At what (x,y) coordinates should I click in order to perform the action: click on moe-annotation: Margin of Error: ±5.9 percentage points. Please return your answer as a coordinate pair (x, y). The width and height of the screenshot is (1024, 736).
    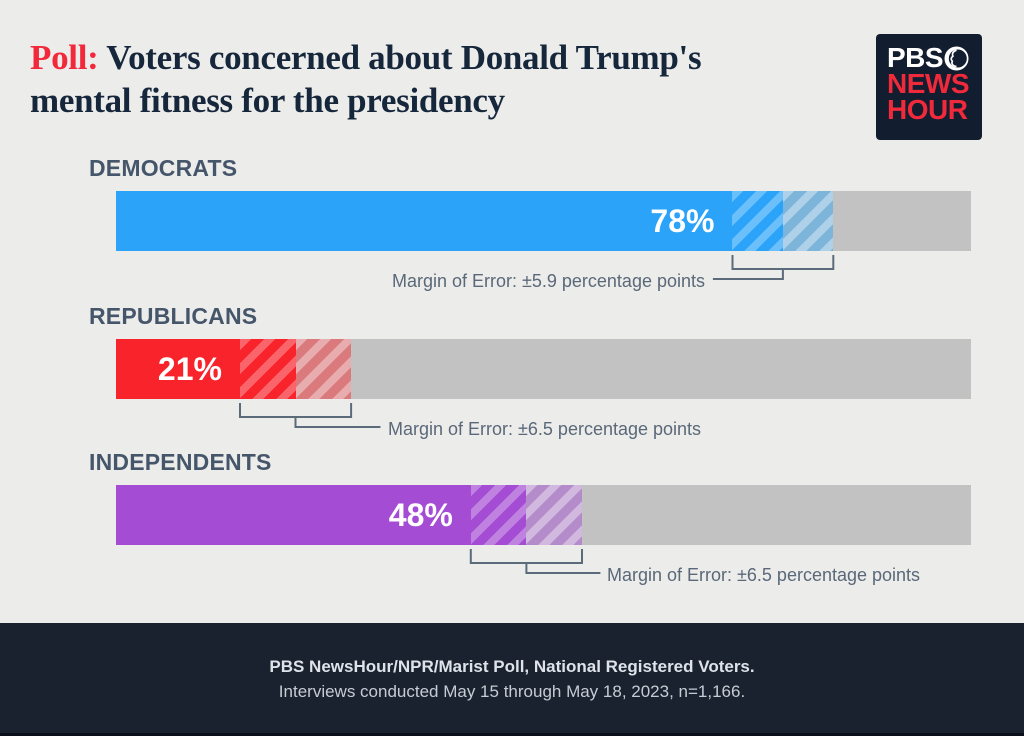
    Looking at the image, I should click on (548, 281).